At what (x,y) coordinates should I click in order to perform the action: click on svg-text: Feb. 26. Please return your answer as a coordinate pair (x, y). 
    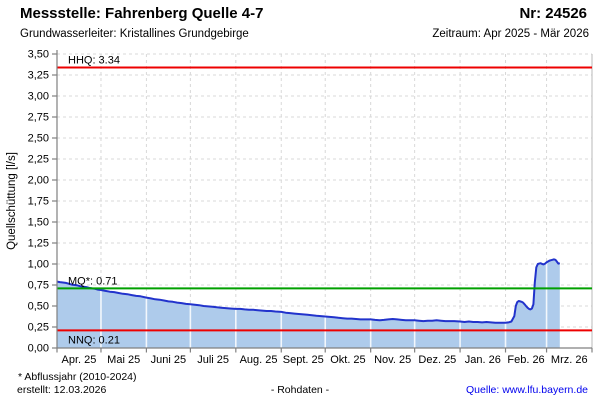
    Looking at the image, I should click on (525, 360).